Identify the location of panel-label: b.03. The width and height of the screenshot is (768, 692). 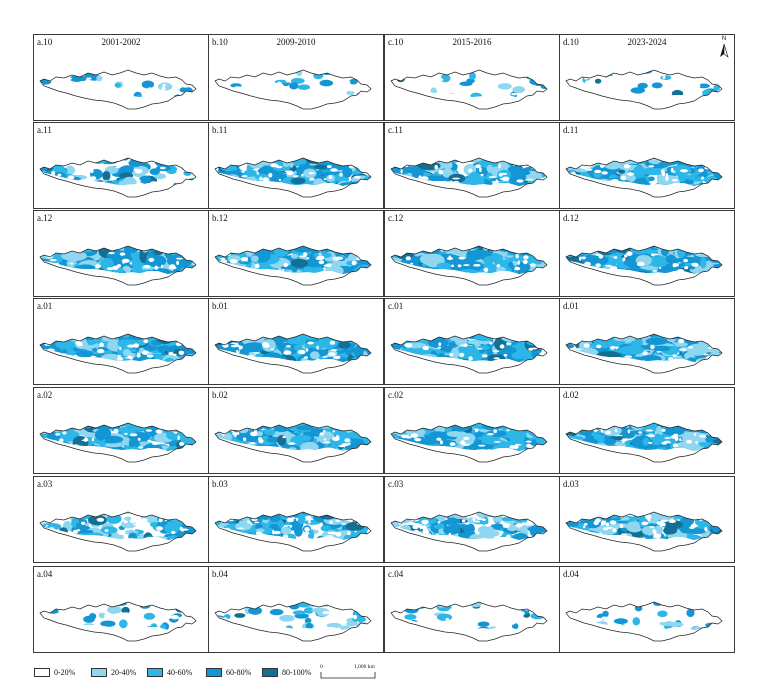
(220, 484).